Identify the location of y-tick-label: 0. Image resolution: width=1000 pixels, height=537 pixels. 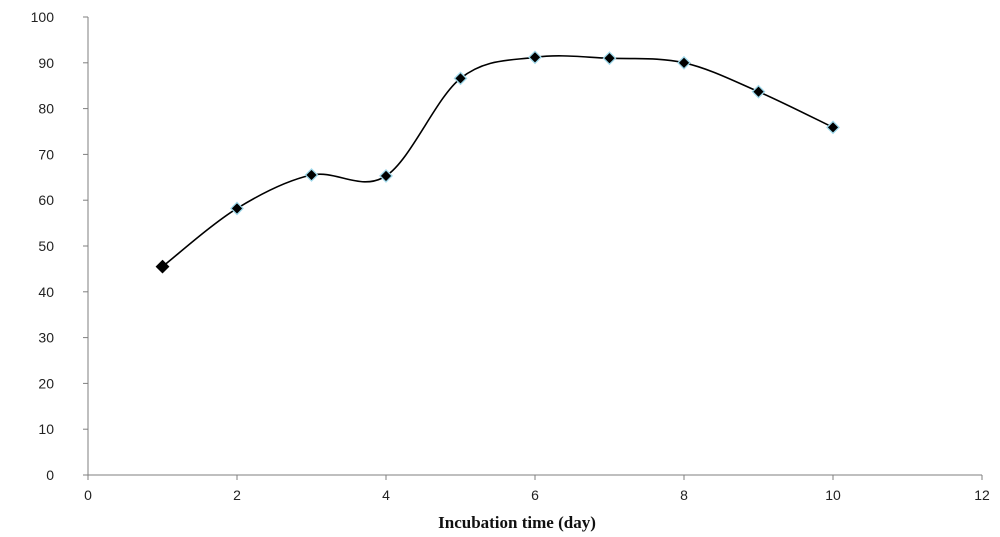
(50, 475).